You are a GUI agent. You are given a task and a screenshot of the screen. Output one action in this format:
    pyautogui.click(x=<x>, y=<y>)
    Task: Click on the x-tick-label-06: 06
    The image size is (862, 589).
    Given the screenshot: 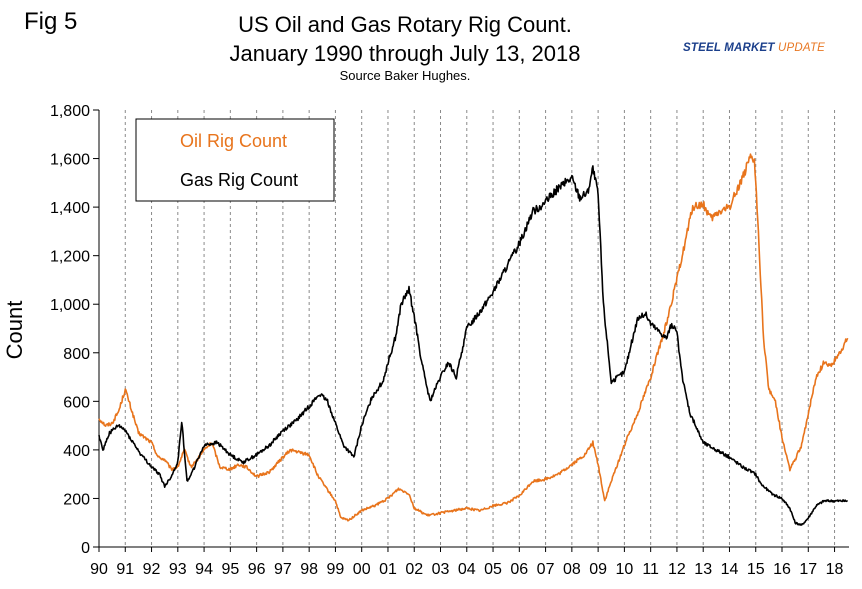 What is the action you would take?
    pyautogui.click(x=519, y=569)
    